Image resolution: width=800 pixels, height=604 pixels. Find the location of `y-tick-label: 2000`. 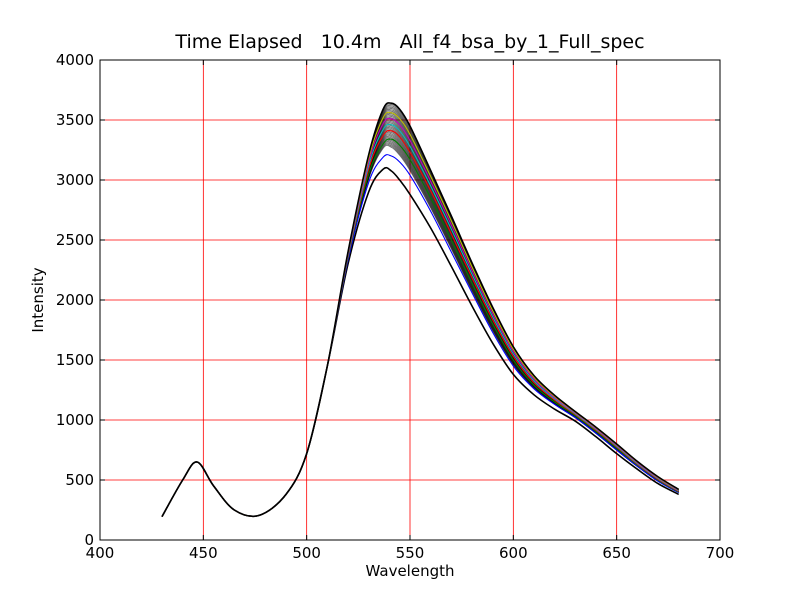

y-tick-label: 2000 is located at coordinates (75, 300).